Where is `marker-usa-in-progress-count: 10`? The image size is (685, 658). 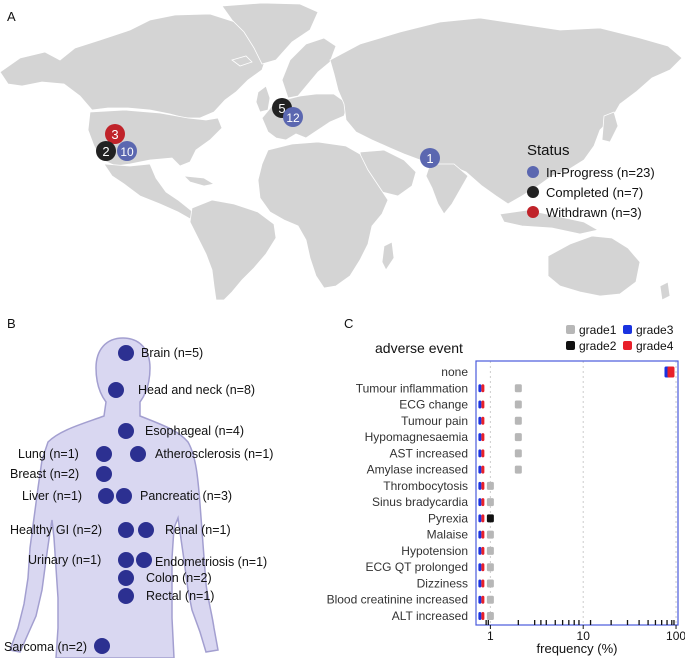
marker-usa-in-progress-count: 10 is located at coordinates (127, 152).